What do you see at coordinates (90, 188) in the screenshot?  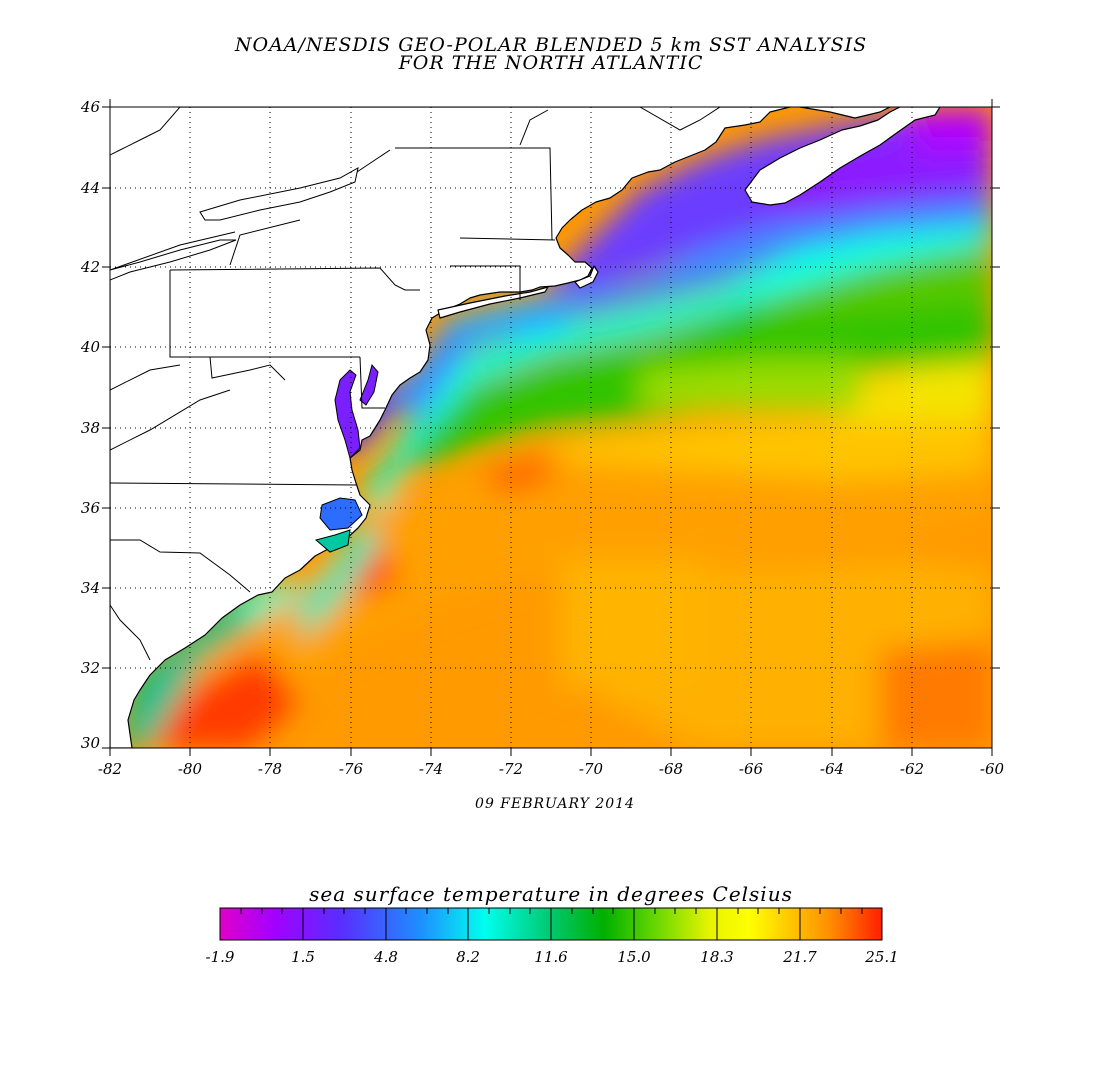 I see `lat-label-44: 44` at bounding box center [90, 188].